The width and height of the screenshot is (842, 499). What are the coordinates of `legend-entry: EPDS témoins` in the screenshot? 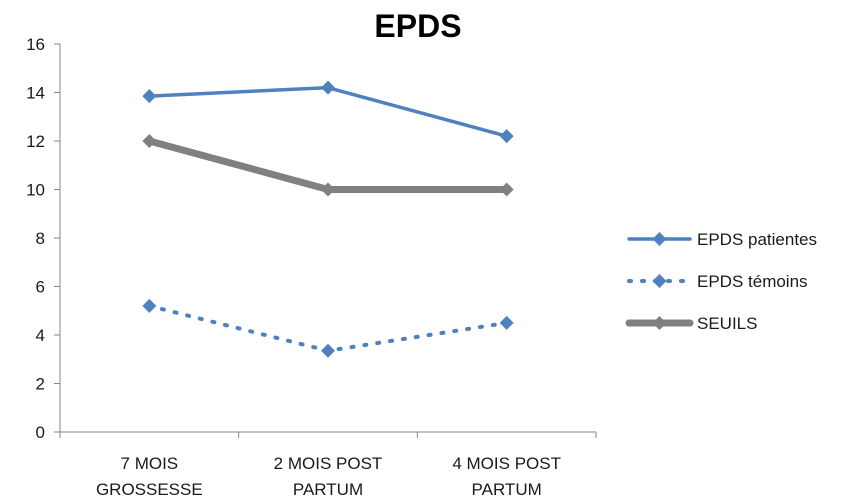 It's located at (717, 281).